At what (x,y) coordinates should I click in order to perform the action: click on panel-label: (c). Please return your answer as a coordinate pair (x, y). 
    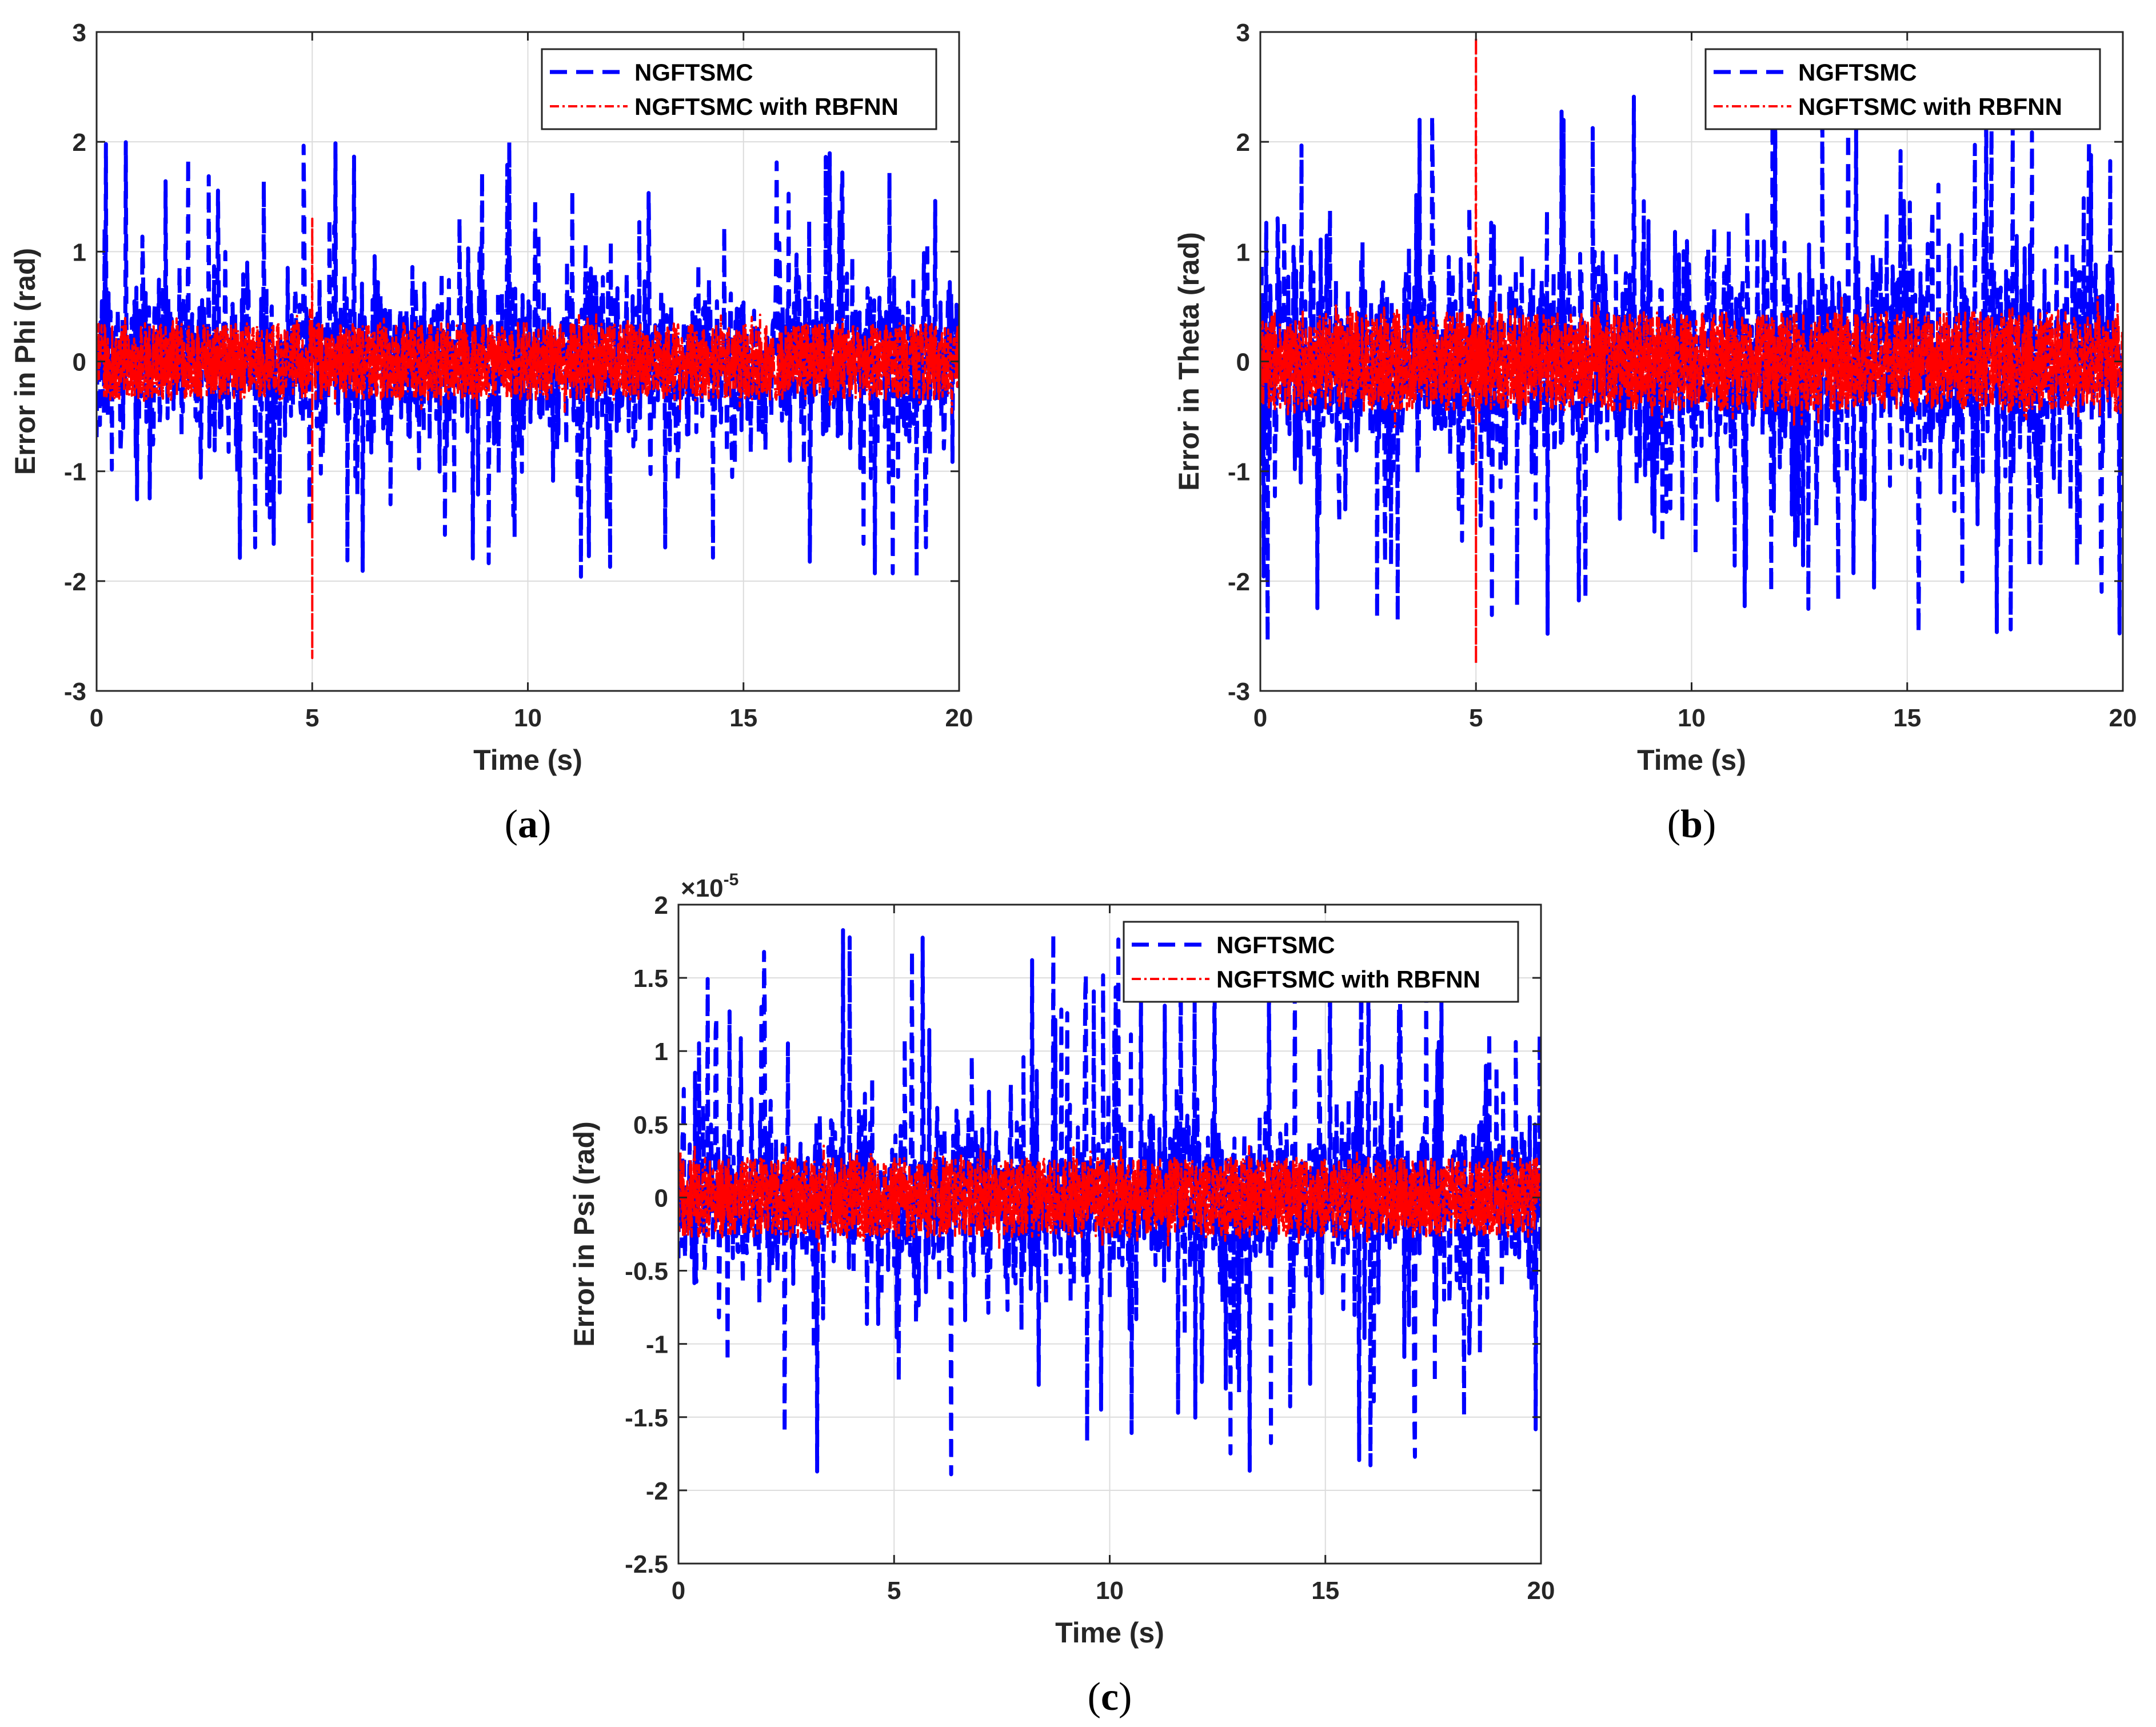
    Looking at the image, I should click on (1110, 1697).